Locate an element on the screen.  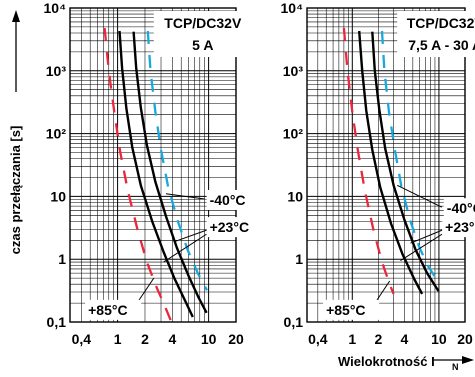
chart-subtitle: 7,5 A - 30 A is located at coordinates (441, 45).